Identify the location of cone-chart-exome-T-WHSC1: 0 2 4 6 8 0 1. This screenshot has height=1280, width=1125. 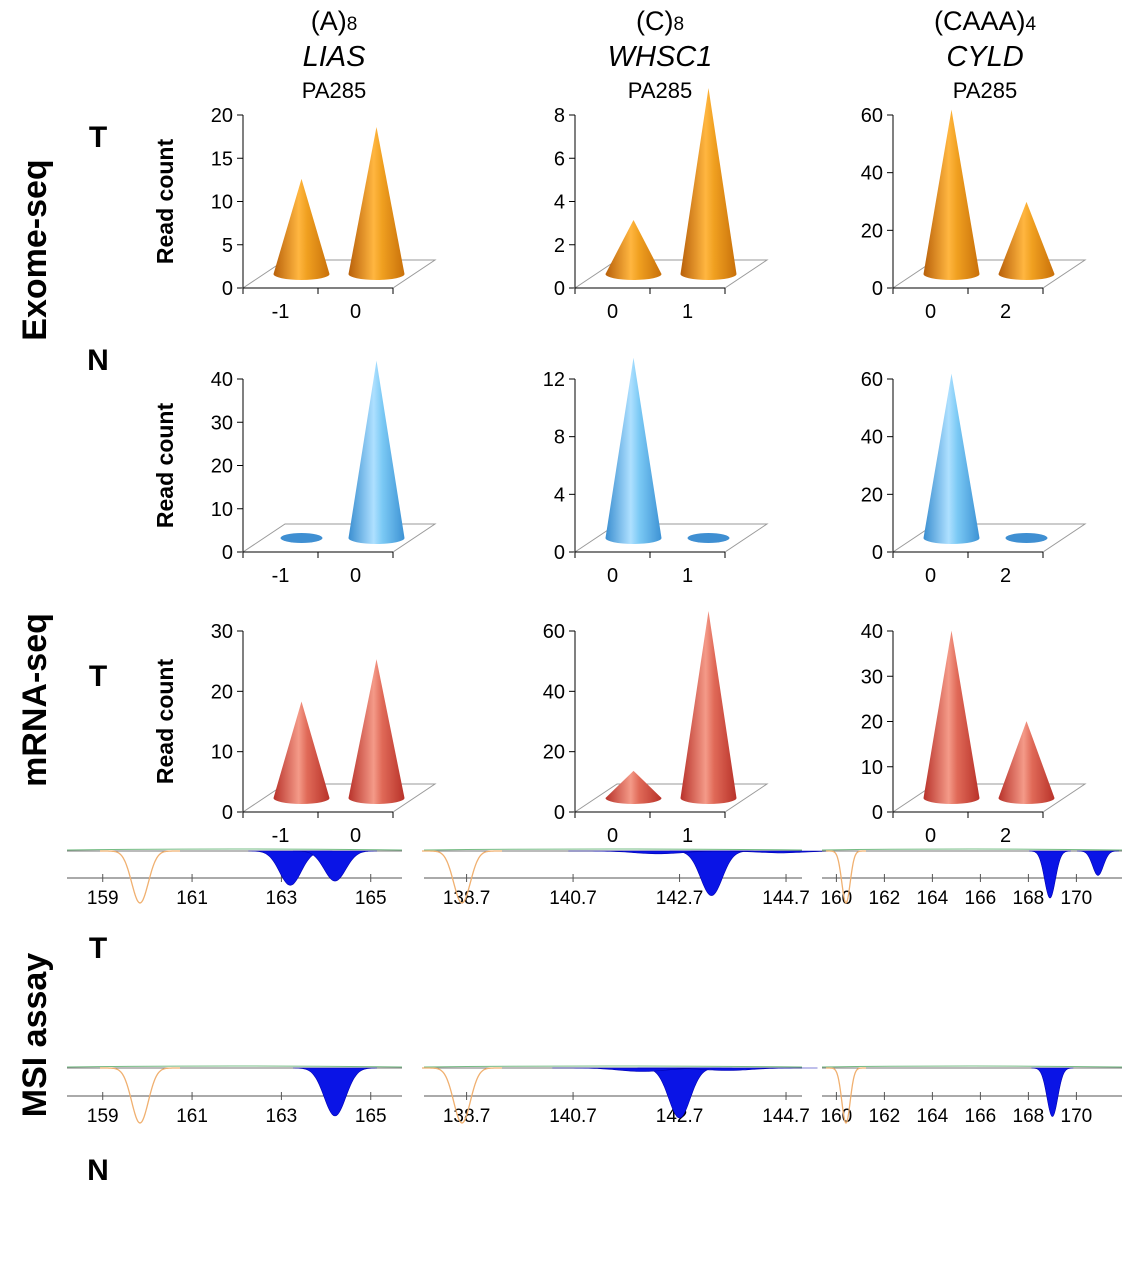
(661, 205).